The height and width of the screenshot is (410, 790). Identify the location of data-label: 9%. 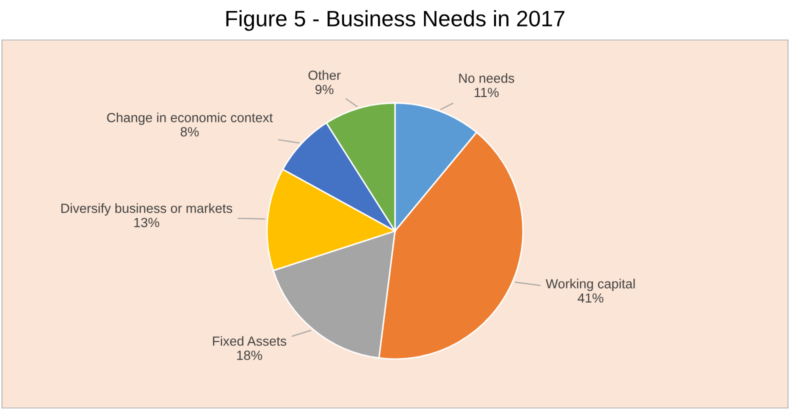
(324, 89).